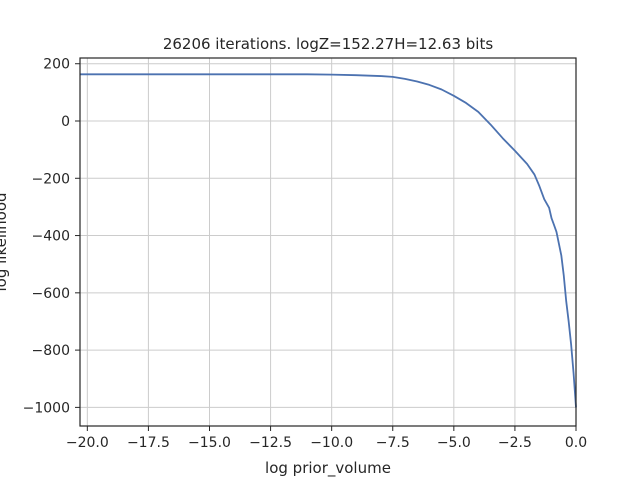 Image resolution: width=640 pixels, height=480 pixels. What do you see at coordinates (51, 351) in the screenshot?
I see `y-tick-label: −800` at bounding box center [51, 351].